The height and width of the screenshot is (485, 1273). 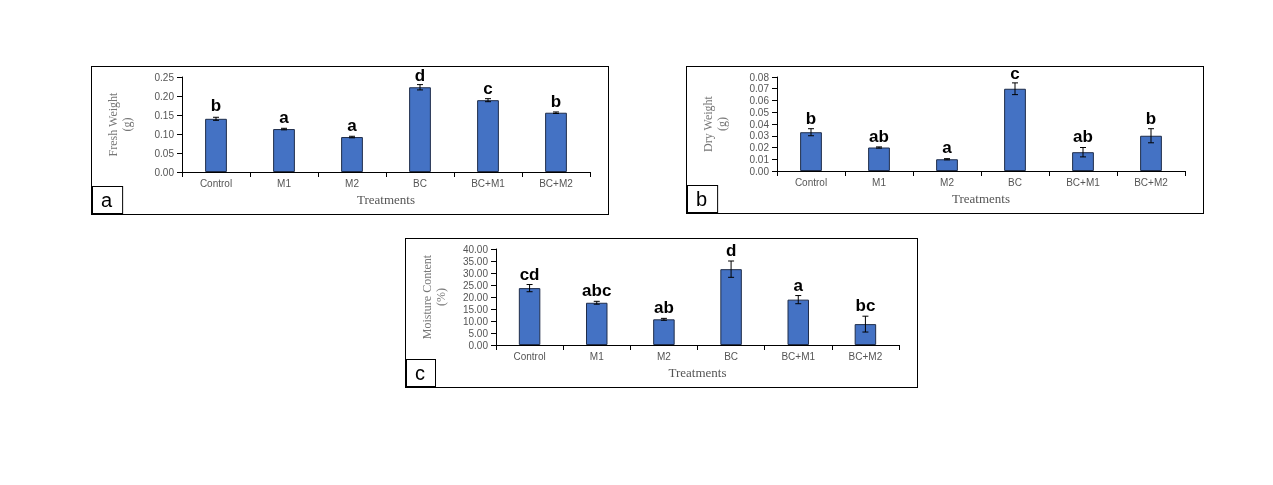 I want to click on y-tick-label: 0.01, so click(x=759, y=159).